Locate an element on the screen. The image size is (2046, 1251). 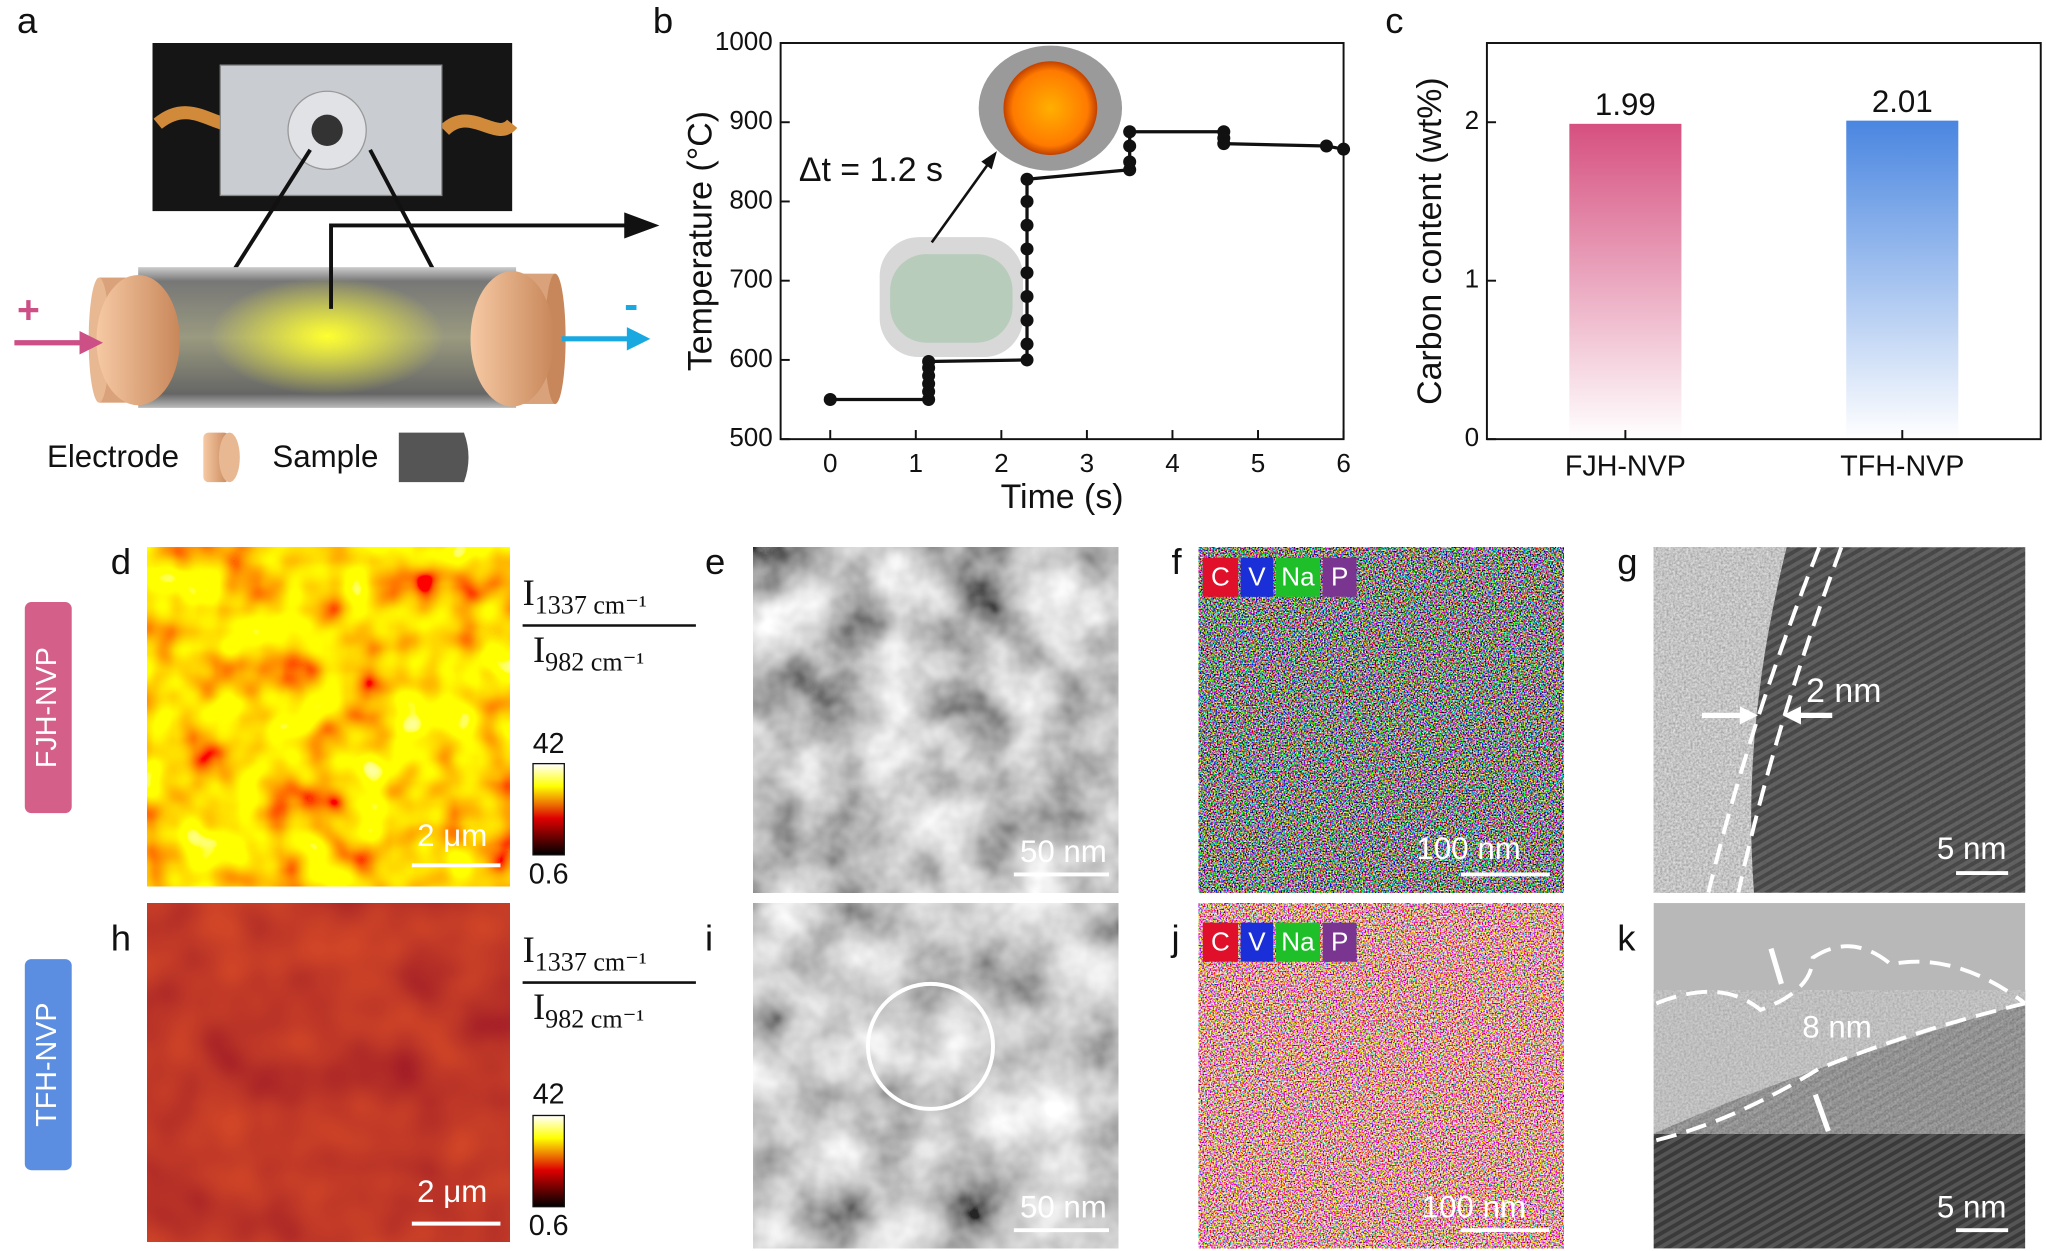
x-tick-label: 1 is located at coordinates (916, 463).